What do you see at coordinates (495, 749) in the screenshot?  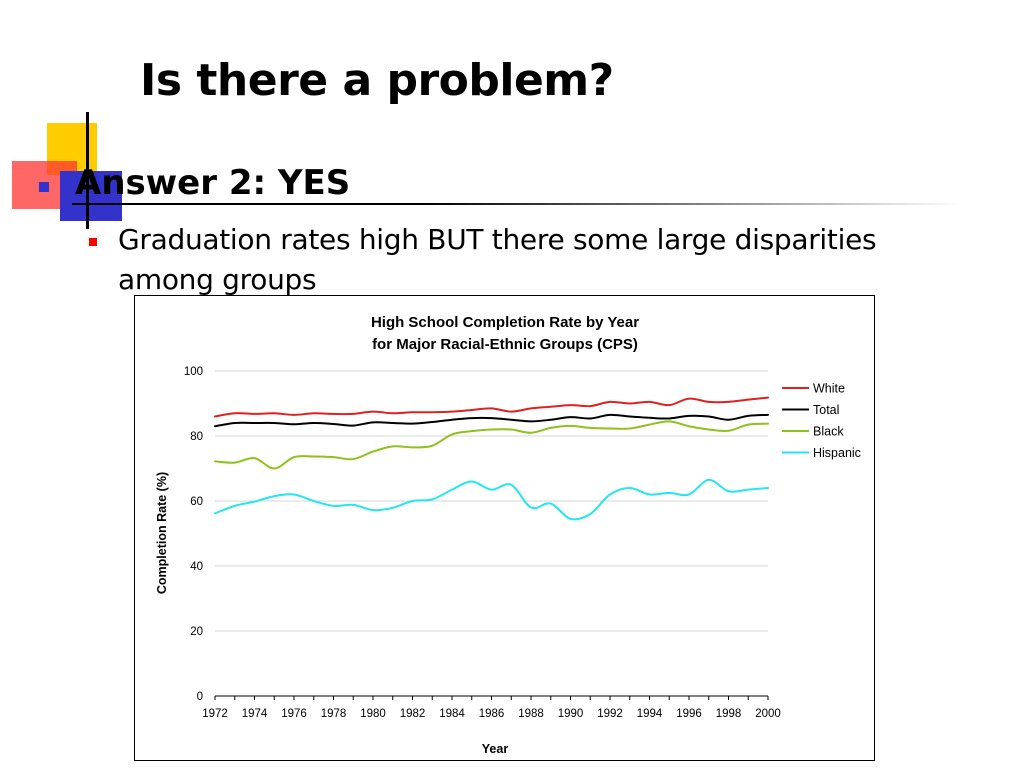 I see `x-axis-label: Year` at bounding box center [495, 749].